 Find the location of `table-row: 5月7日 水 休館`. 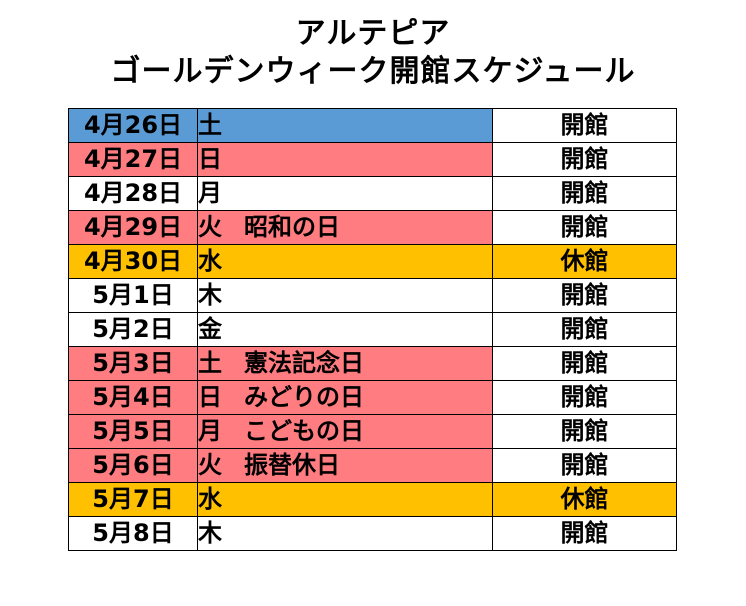

table-row: 5月7日 水 休館 is located at coordinates (372, 499).